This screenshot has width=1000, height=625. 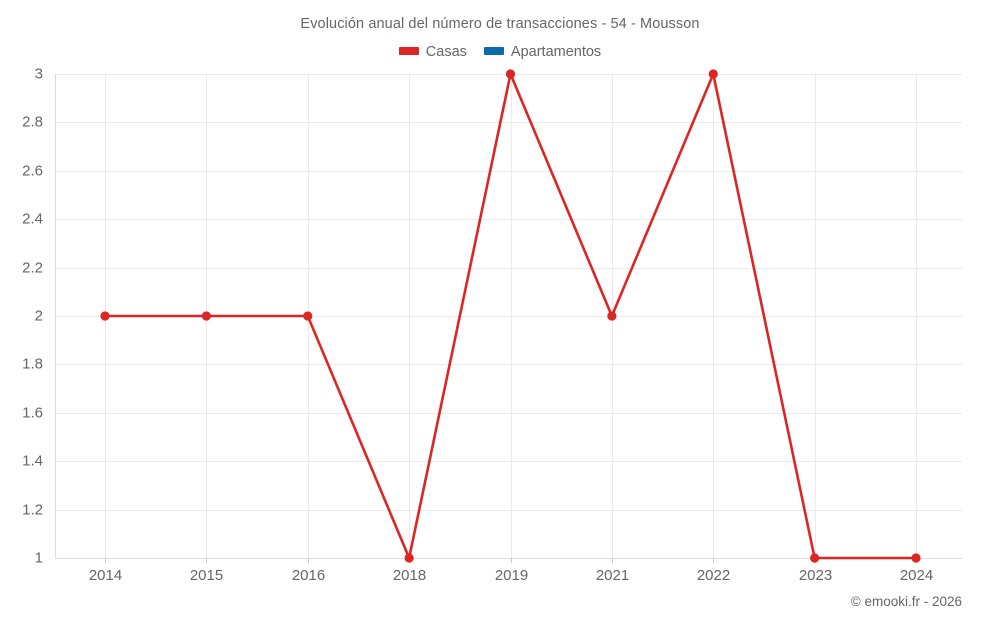 I want to click on y-tick-label: 1.6, so click(x=32, y=412).